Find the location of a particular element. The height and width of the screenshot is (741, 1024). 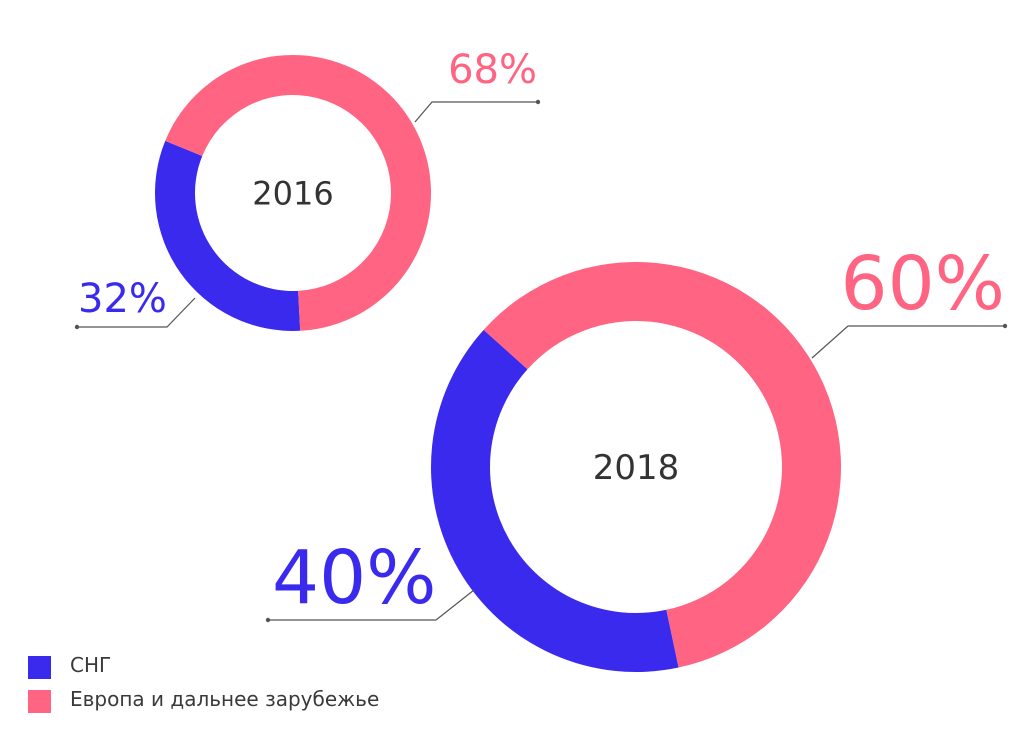

donut-center-year: 2016 is located at coordinates (292, 194).